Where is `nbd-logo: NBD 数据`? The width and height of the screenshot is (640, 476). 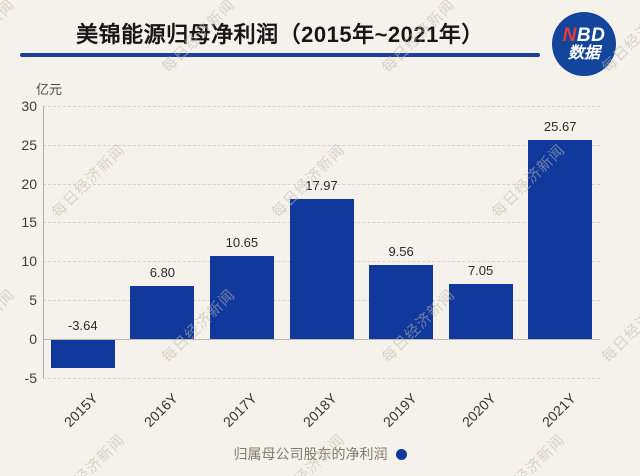 nbd-logo: NBD 数据 is located at coordinates (584, 44).